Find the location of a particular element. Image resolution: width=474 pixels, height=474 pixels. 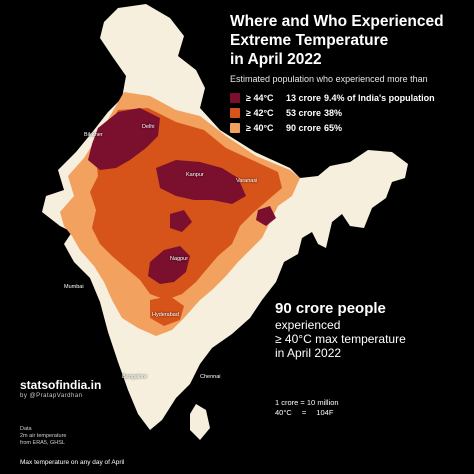

highlight-headline: 90 crore people is located at coordinates (330, 308).